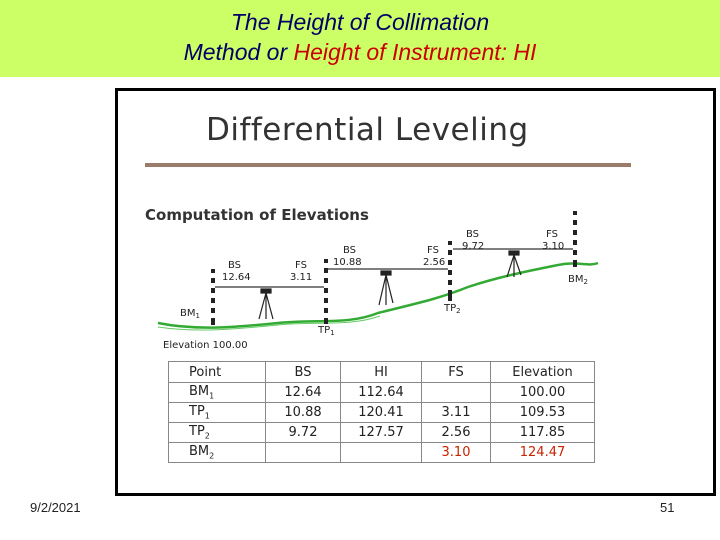 This screenshot has width=720, height=540. I want to click on cell-elevation: 100.00, so click(542, 392).